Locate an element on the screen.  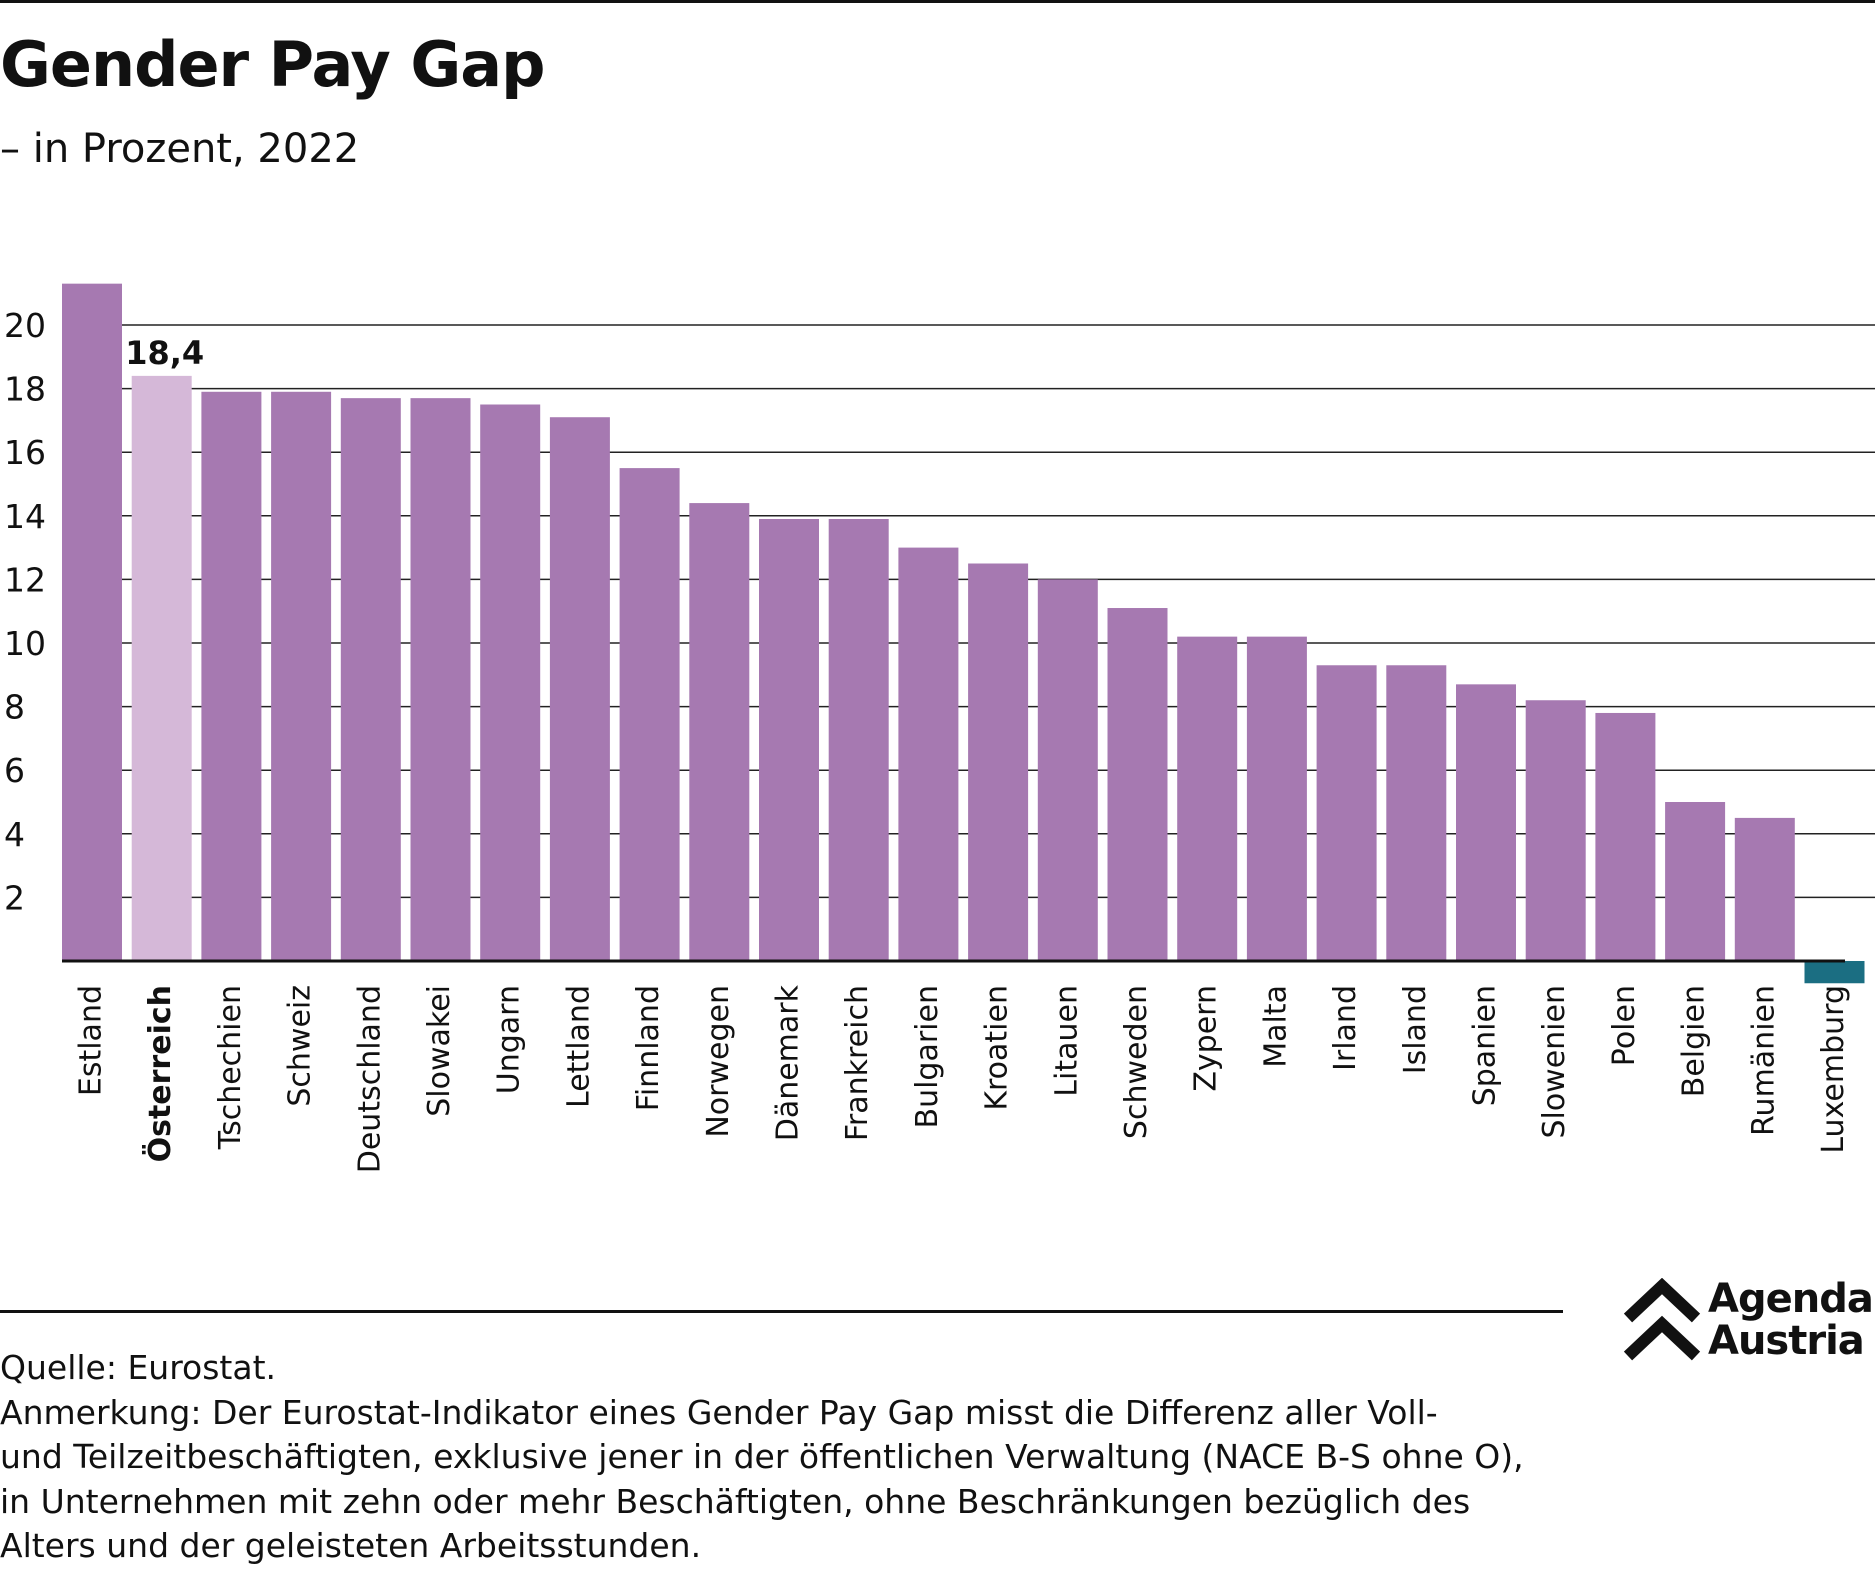
bar-ungarn is located at coordinates (510, 682).